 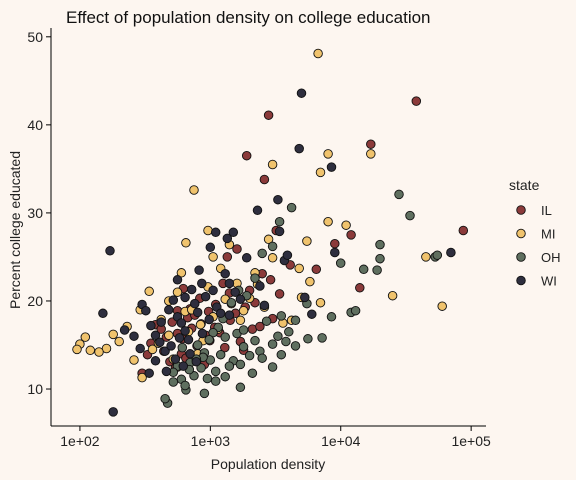 I want to click on legend-label: IL, so click(x=546, y=210).